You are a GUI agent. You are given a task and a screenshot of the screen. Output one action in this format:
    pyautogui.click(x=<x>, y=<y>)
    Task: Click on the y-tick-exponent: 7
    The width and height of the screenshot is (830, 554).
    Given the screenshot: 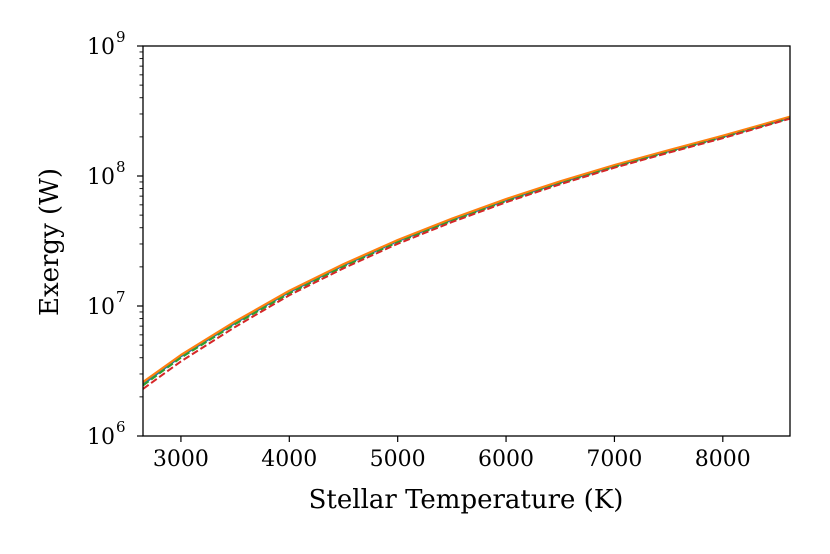 What is the action you would take?
    pyautogui.click(x=121, y=297)
    